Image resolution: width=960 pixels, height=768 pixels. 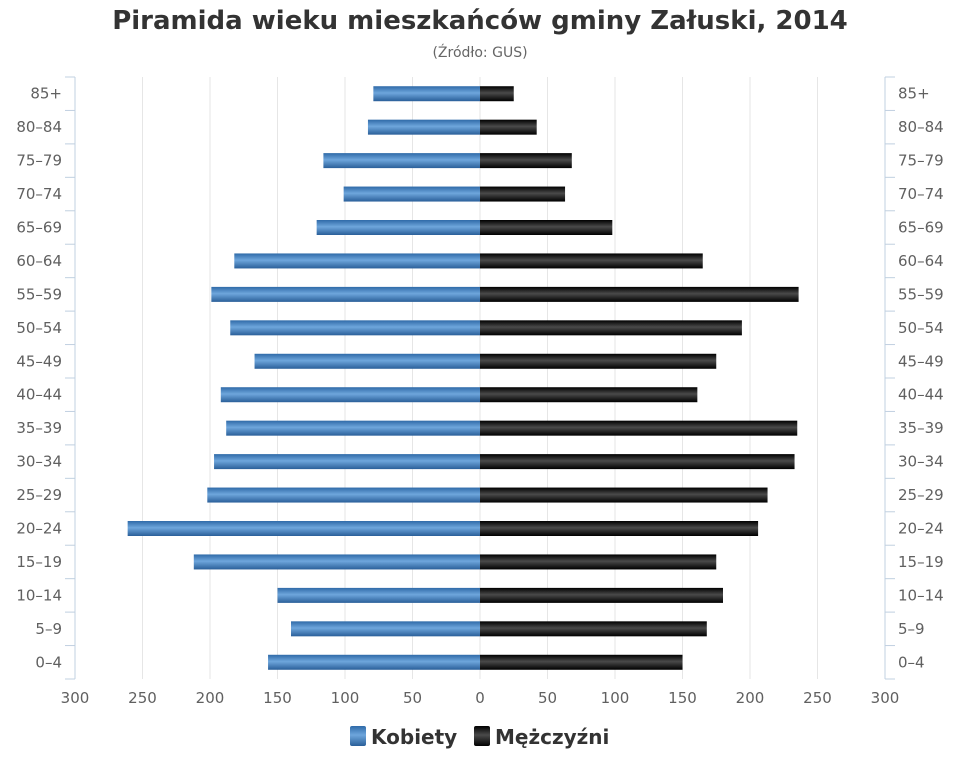 I want to click on legend-swatch-kobiety, so click(x=358, y=736).